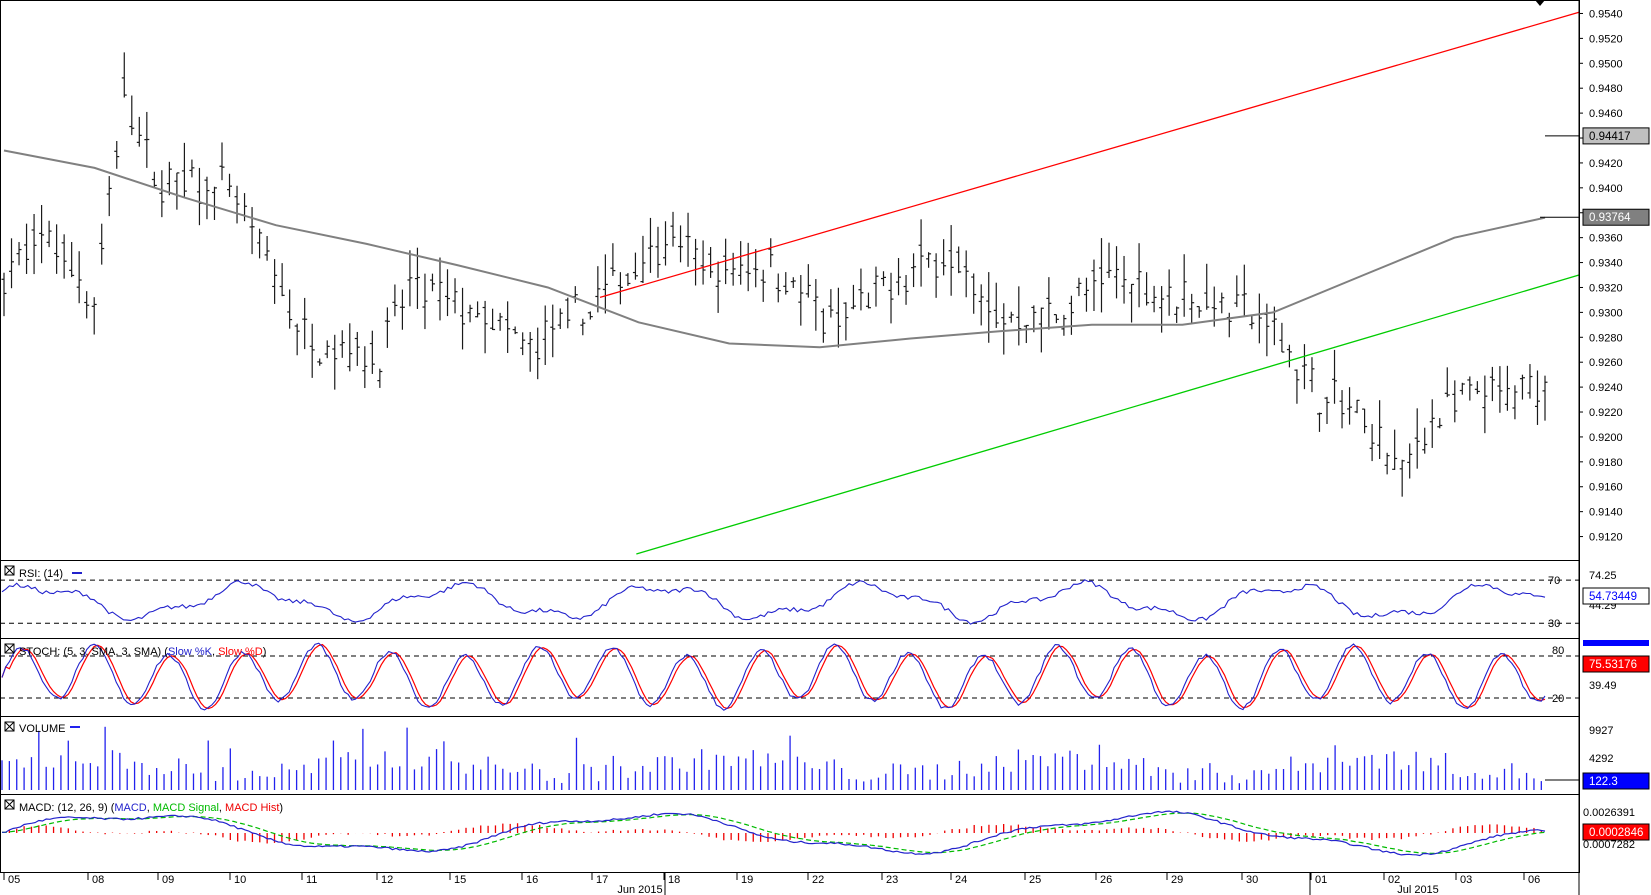  What do you see at coordinates (1540, 3) in the screenshot?
I see `scroll-marker-icon` at bounding box center [1540, 3].